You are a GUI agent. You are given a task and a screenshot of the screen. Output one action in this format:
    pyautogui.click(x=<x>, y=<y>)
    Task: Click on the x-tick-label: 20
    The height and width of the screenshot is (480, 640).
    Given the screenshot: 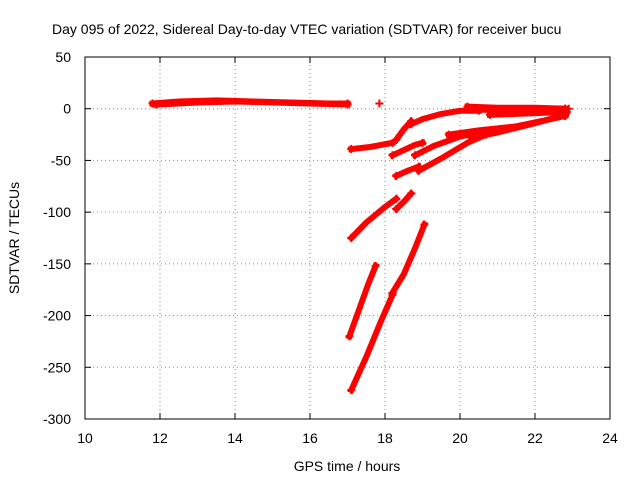 What is the action you would take?
    pyautogui.click(x=460, y=438)
    